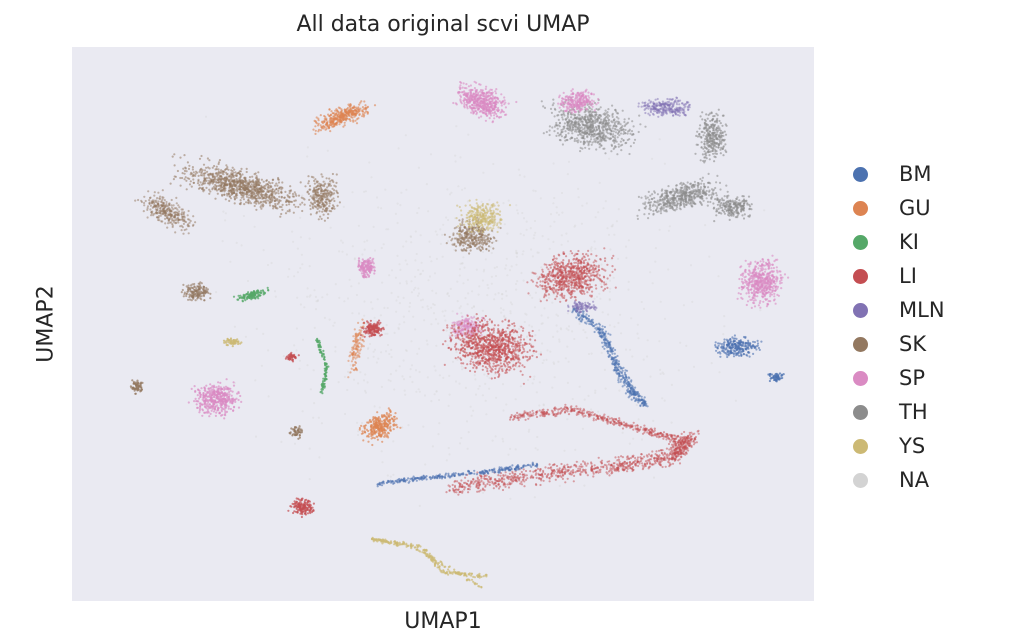 The height and width of the screenshot is (640, 1036). Describe the element at coordinates (860, 480) in the screenshot. I see `legend-marker-na` at that location.